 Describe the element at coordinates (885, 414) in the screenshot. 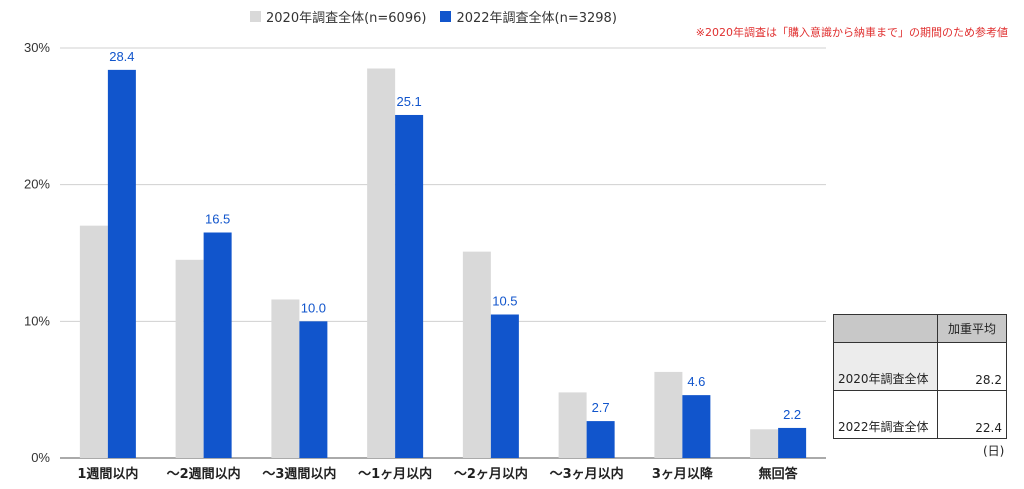

I see `table-row-label: 2022年調査全体` at that location.